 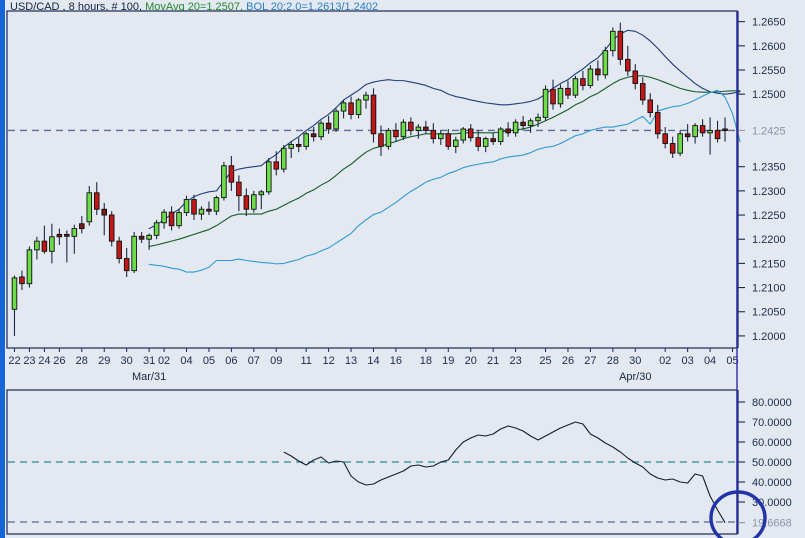 I want to click on rsi-axis-label: 80.0000, so click(x=772, y=403).